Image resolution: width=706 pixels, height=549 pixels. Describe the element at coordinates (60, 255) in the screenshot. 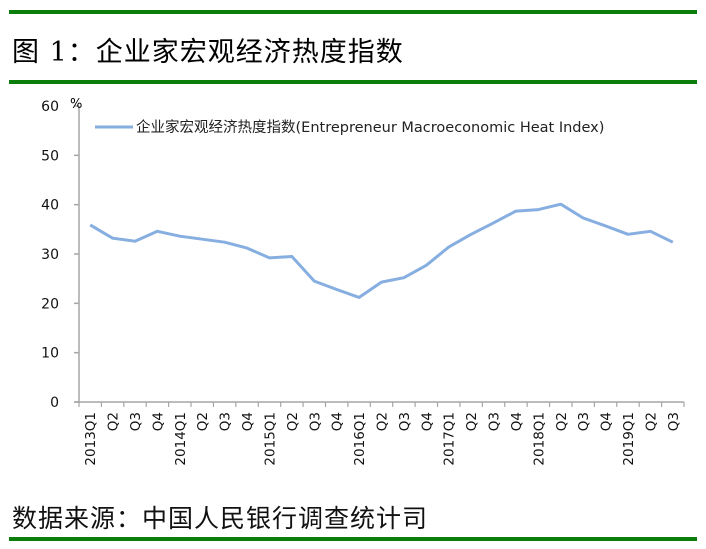

I see `y-axis: 0 10 20 30 40 50 60` at that location.